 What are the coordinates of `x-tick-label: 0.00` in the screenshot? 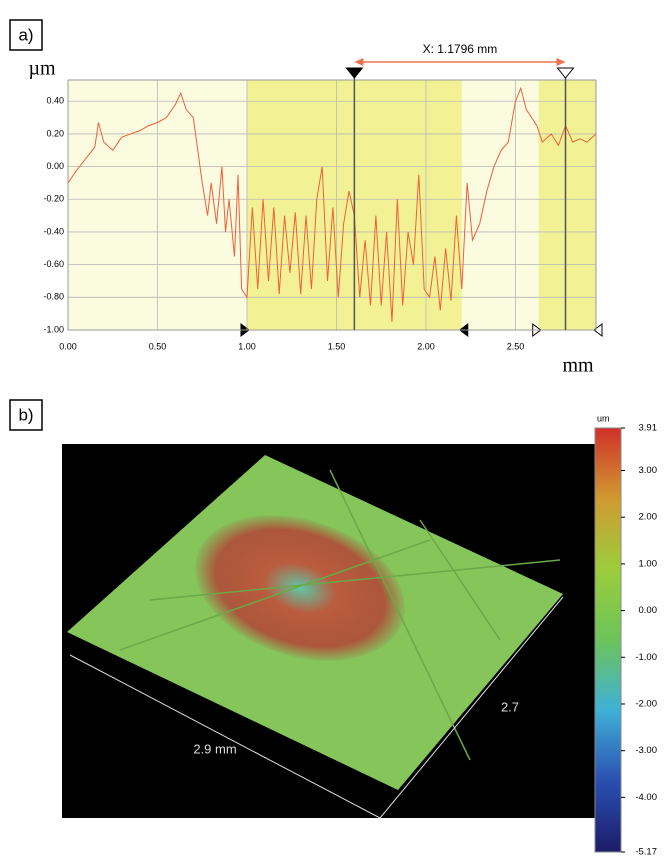 It's located at (68, 346).